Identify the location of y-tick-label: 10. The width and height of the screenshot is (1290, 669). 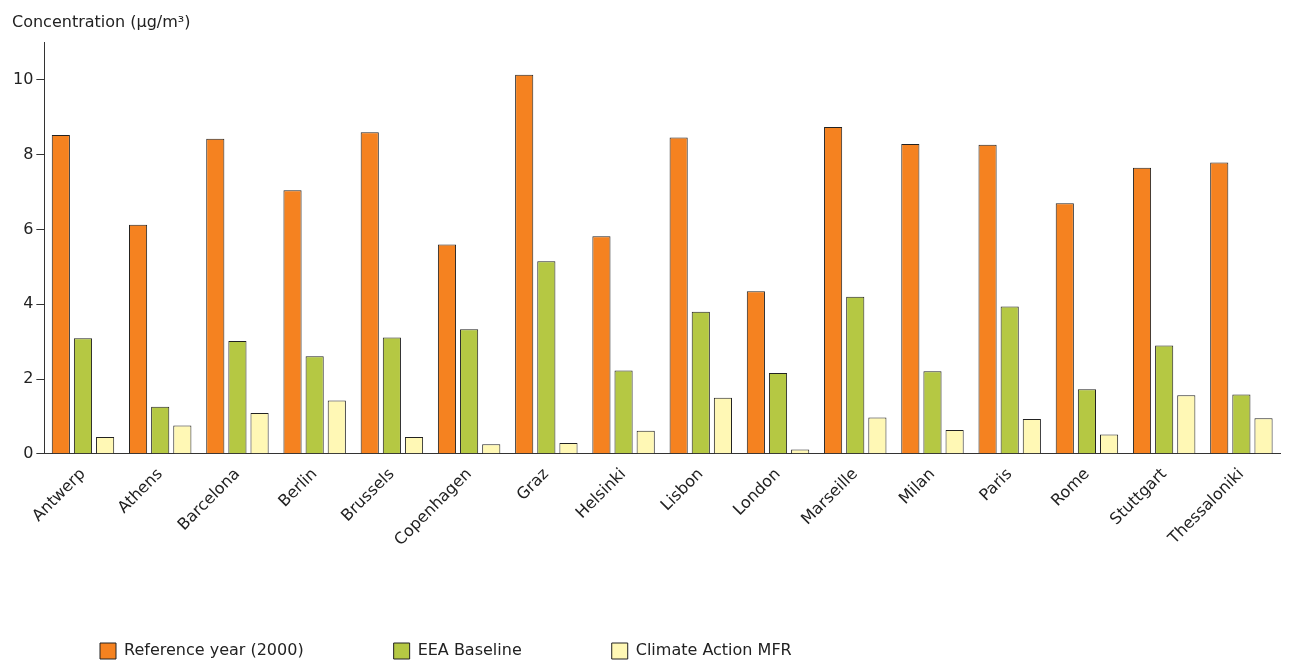
(23, 79).